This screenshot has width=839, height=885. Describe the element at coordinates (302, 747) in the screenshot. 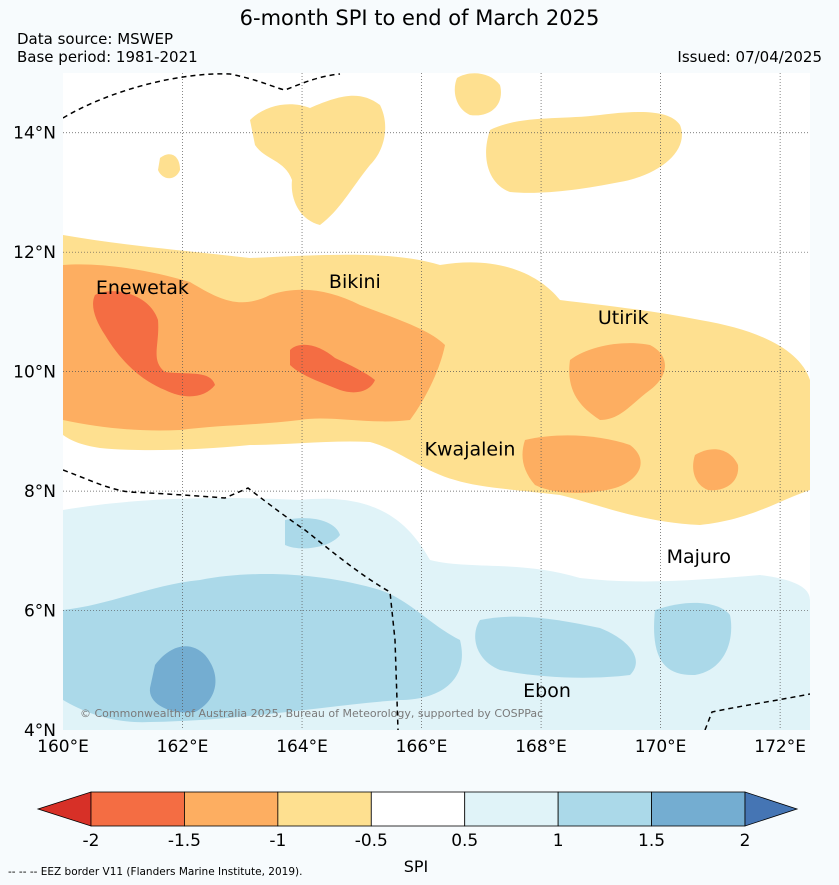

I see `lon-tick-label: 164°E` at that location.